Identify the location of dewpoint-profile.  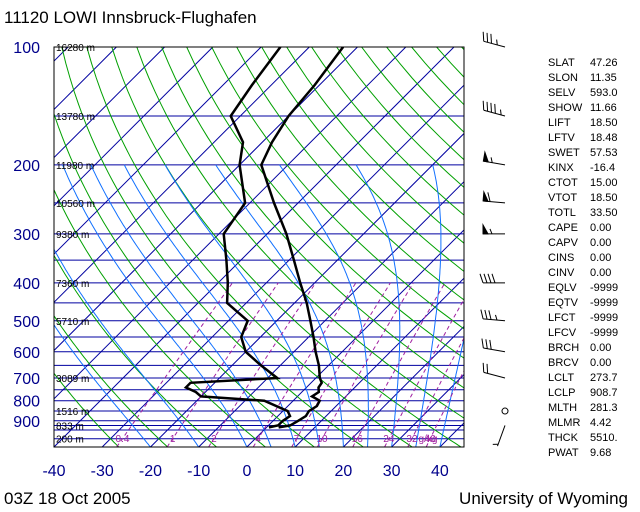
(237, 238).